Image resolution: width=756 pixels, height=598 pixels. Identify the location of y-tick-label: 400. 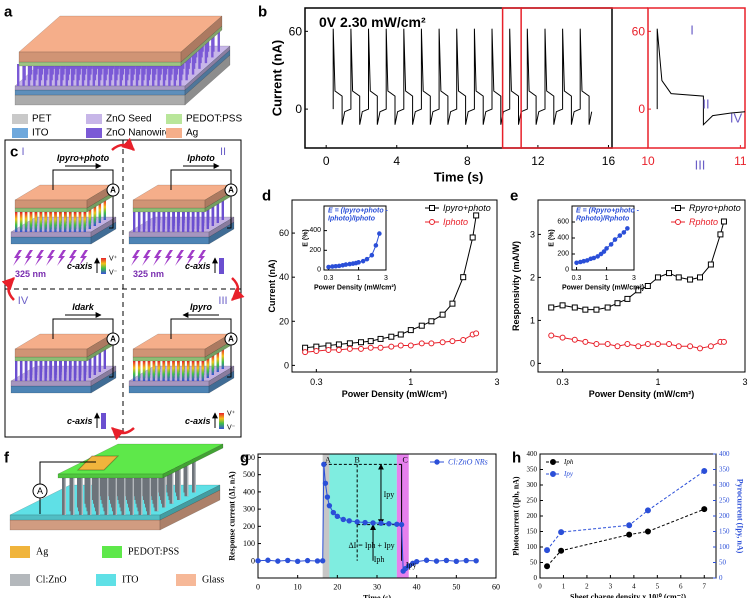
(532, 454).